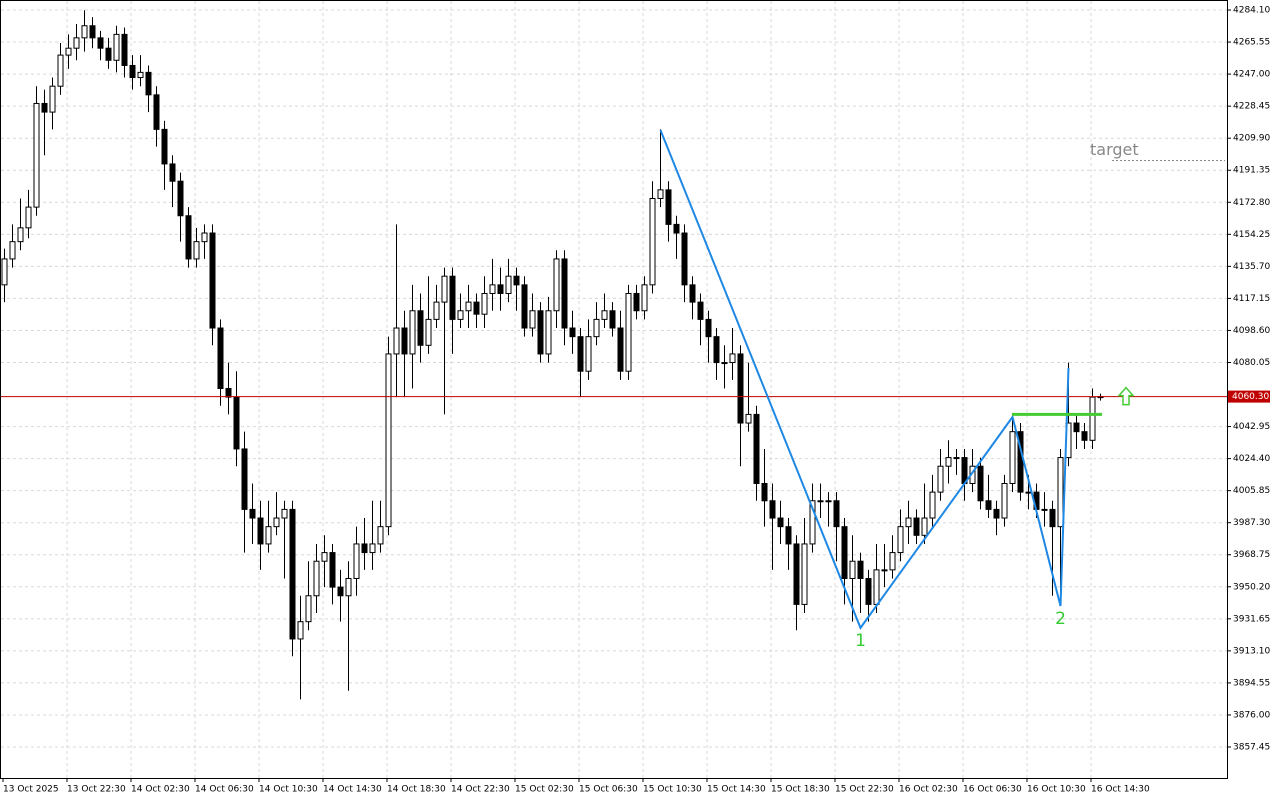 The height and width of the screenshot is (800, 1280). What do you see at coordinates (480, 790) in the screenshot?
I see `x-tick-label: 14 Oct 22:30` at bounding box center [480, 790].